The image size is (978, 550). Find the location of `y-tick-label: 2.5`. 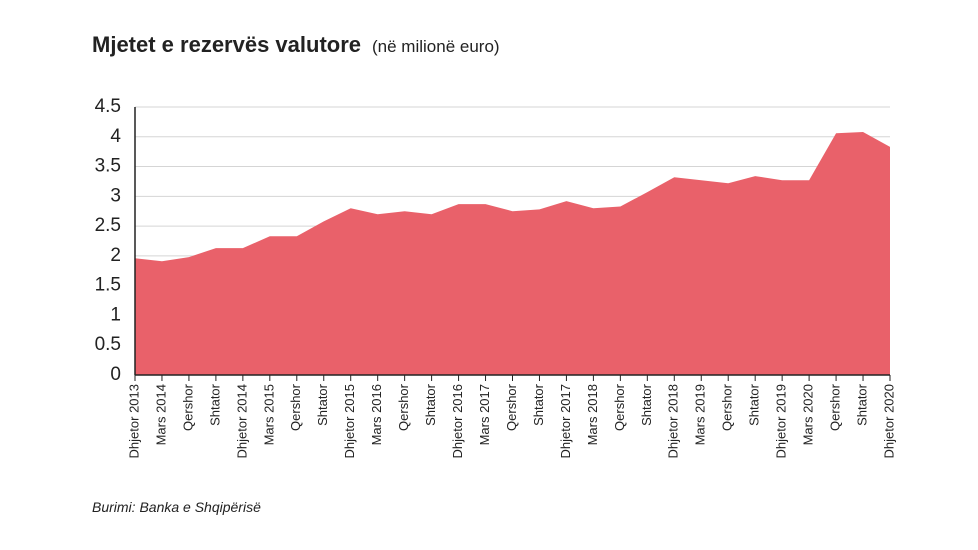

y-tick-label: 2.5 is located at coordinates (108, 225).